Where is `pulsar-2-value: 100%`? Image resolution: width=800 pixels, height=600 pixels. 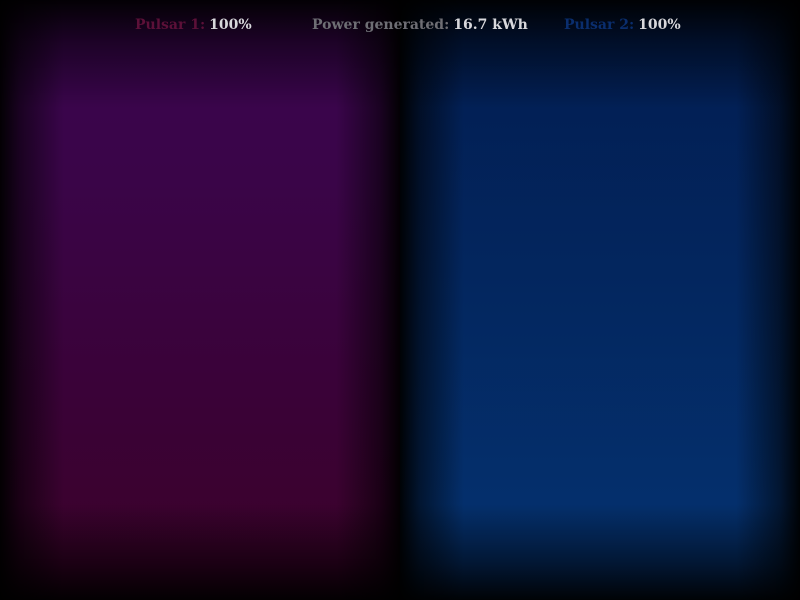 pulsar-2-value: 100% is located at coordinates (659, 25).